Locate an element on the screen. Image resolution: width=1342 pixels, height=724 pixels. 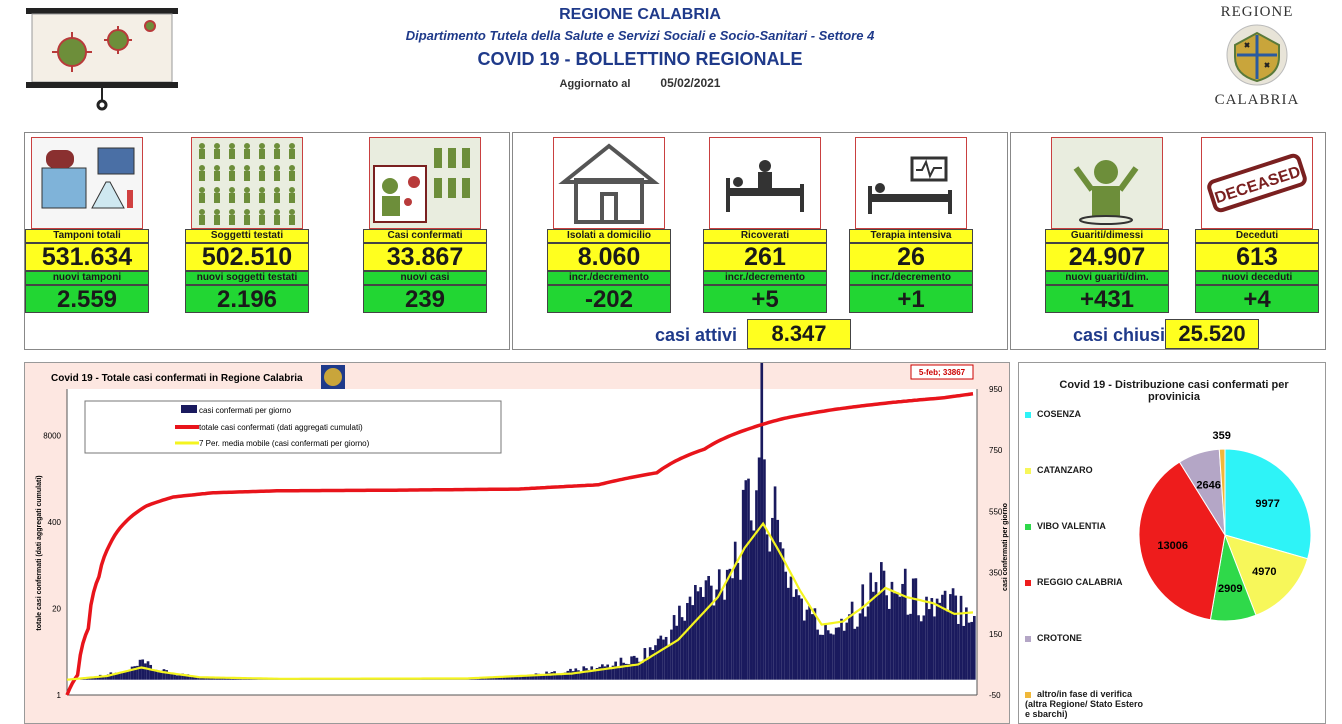
pie-legend-swatch is located at coordinates (1028, 638).